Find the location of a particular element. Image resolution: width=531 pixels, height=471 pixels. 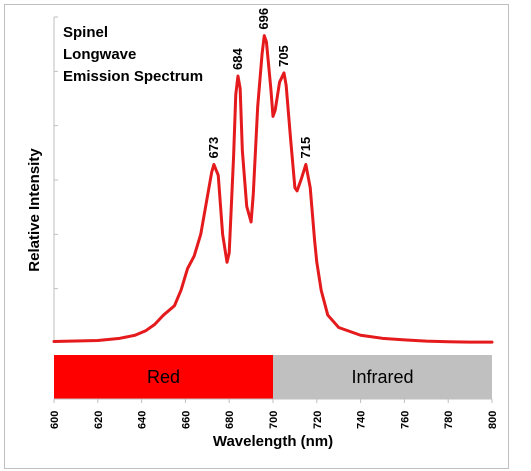

x-tick-label: 660 is located at coordinates (186, 420).